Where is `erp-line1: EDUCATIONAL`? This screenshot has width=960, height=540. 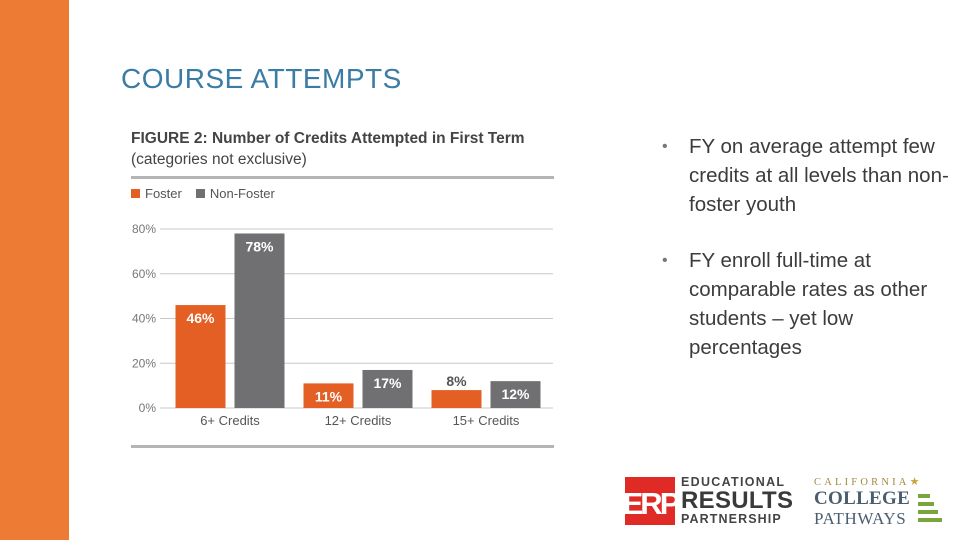
erp-line1: EDUCATIONAL is located at coordinates (733, 482).